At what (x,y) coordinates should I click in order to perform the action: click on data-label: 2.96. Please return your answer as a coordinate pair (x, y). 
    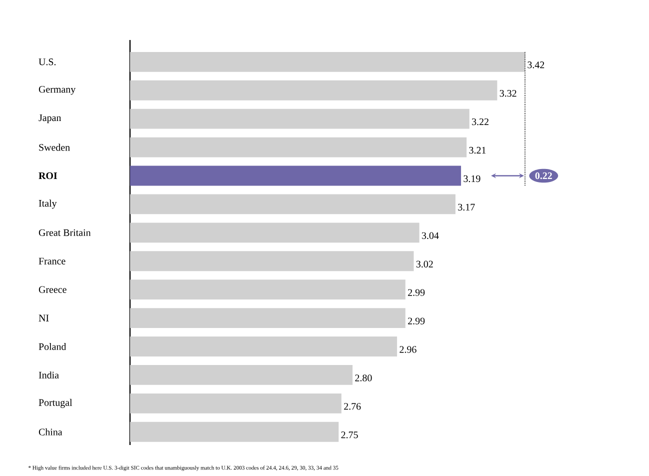
    Looking at the image, I should click on (408, 349).